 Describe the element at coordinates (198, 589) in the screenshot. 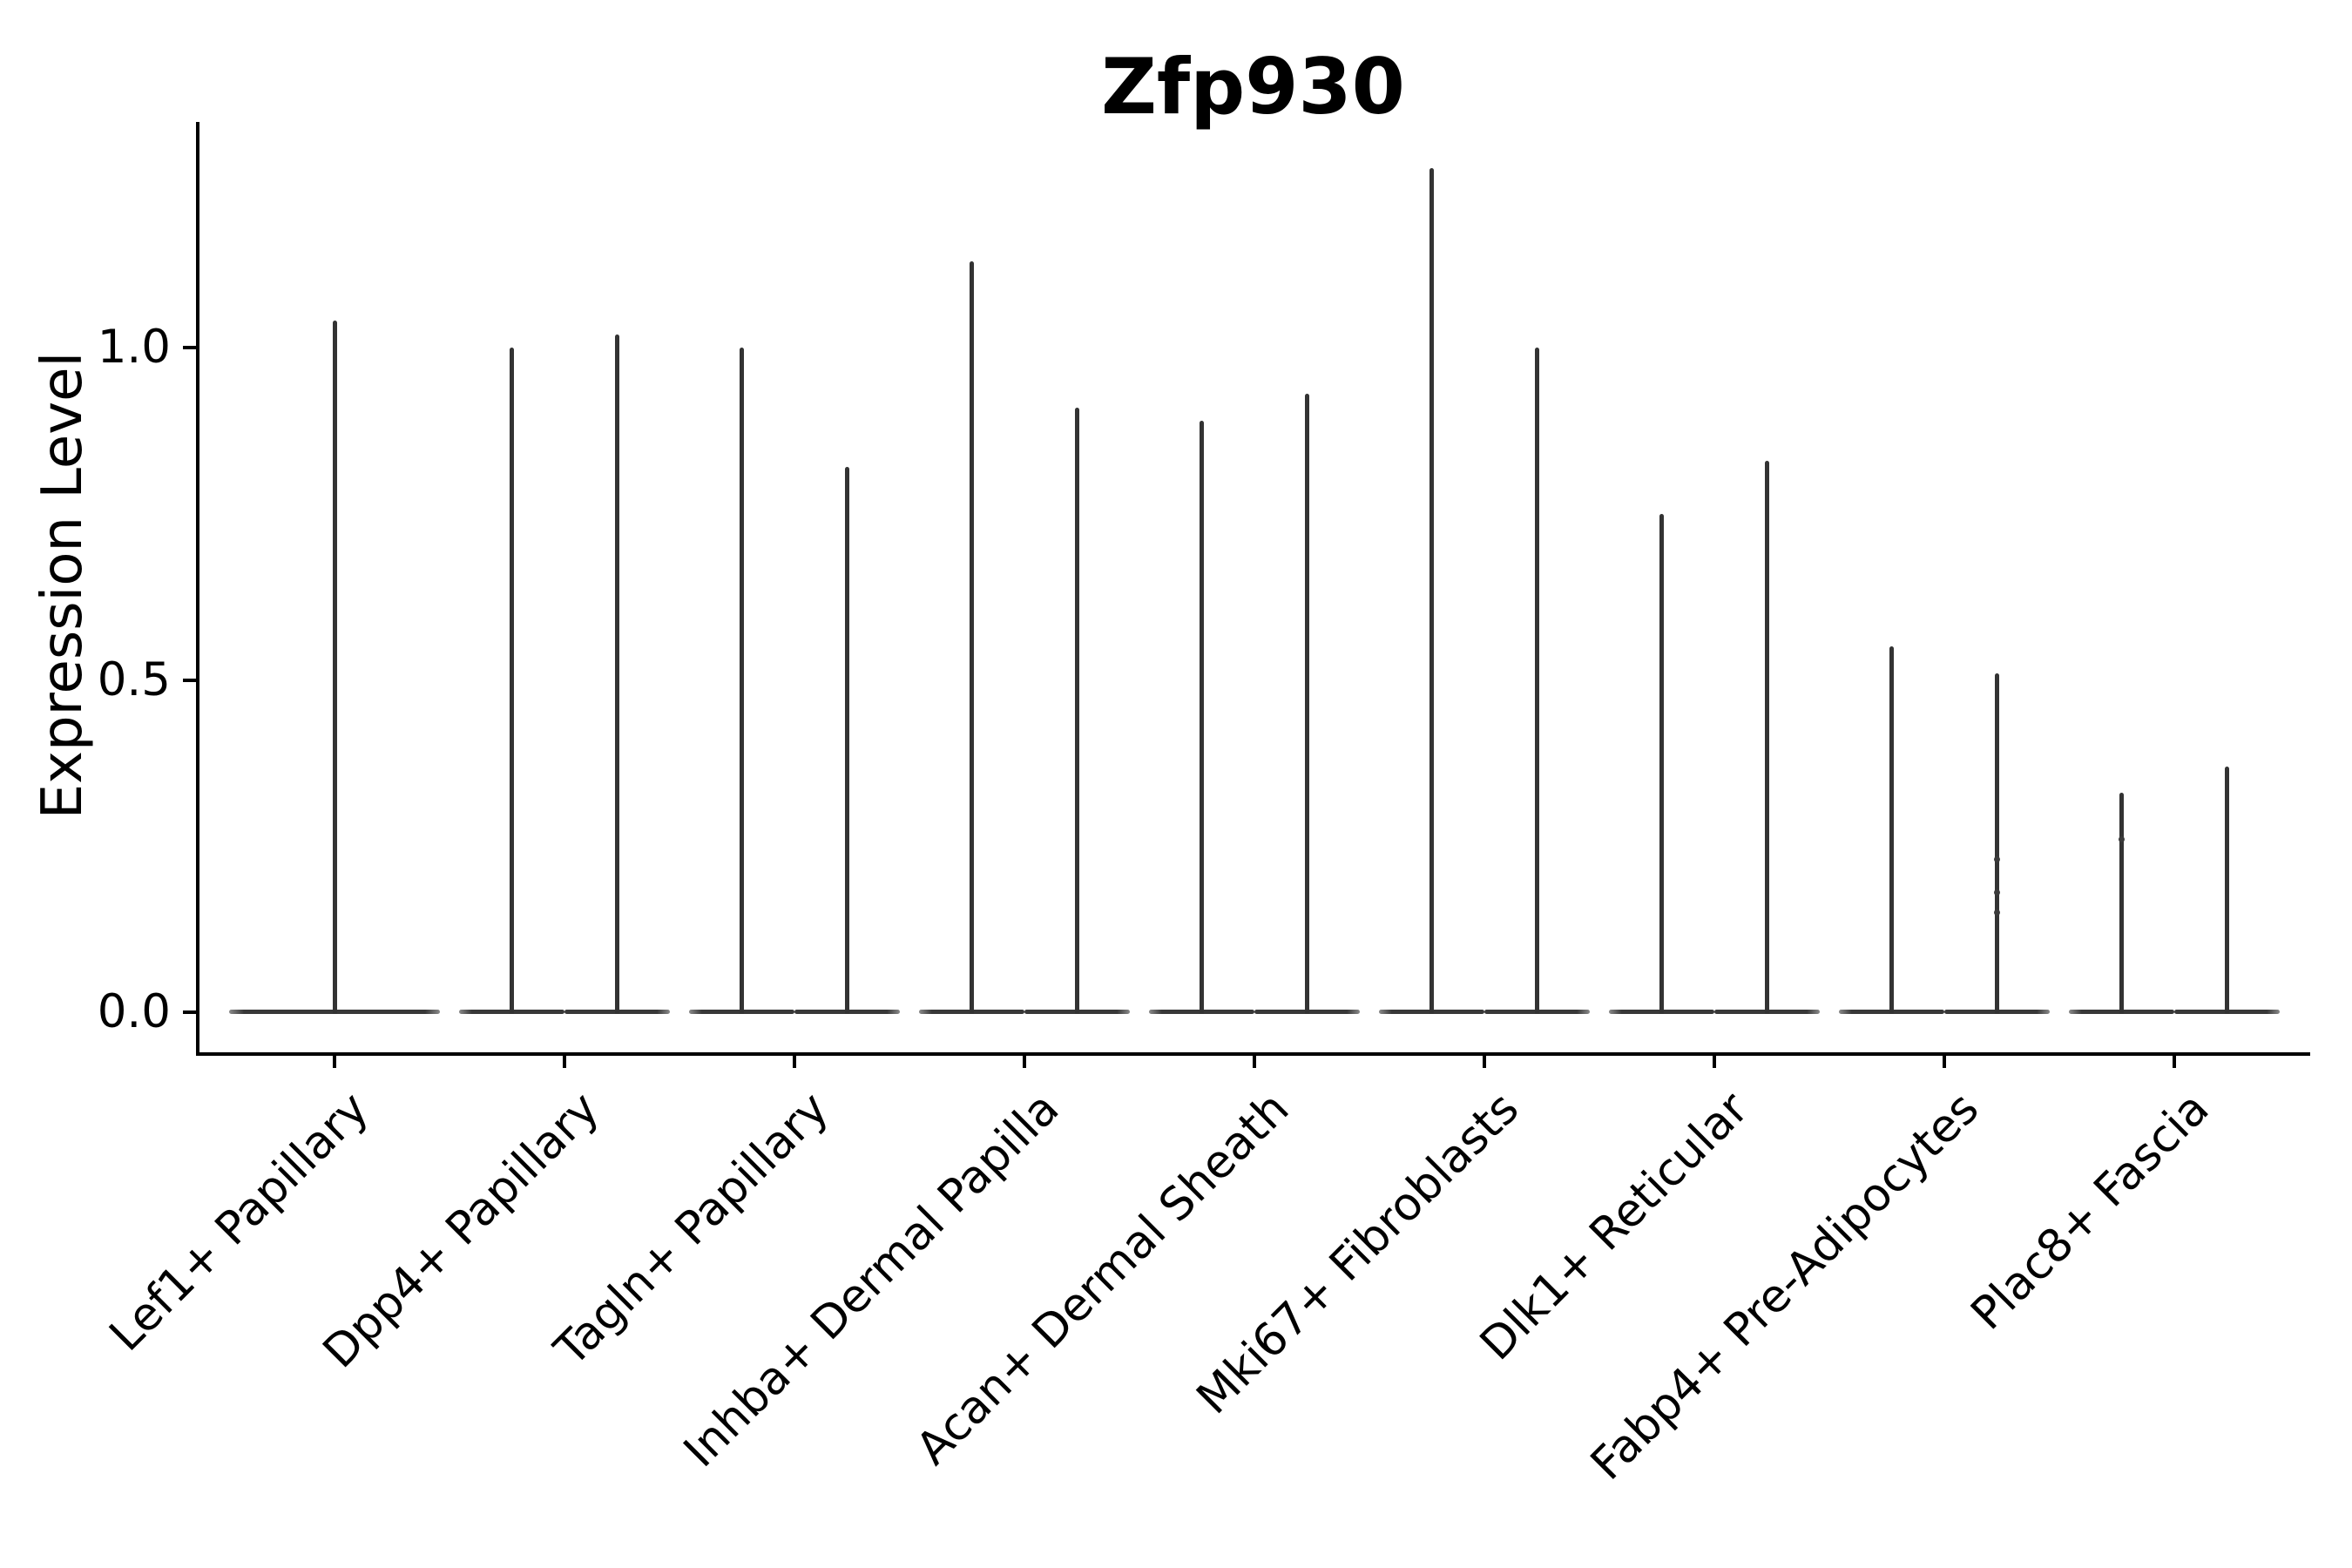

I see `y-axis-spine` at that location.